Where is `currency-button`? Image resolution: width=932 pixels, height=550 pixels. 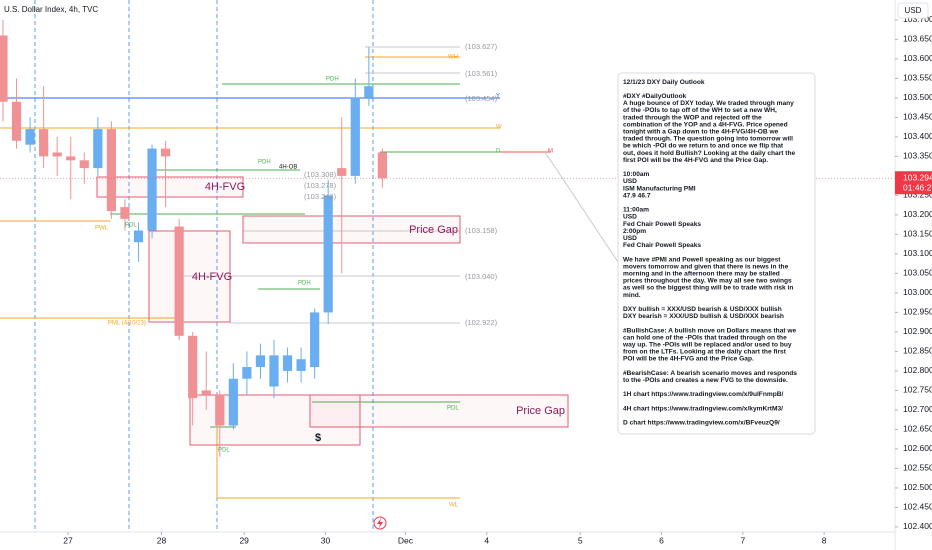 currency-button is located at coordinates (913, 10).